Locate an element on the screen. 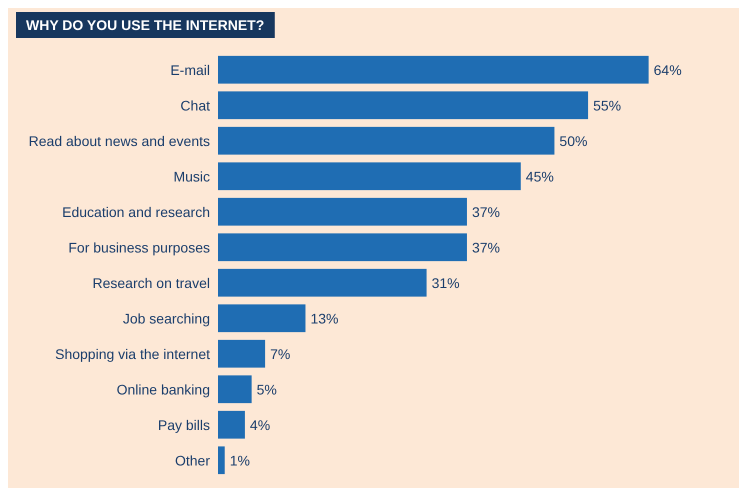  y-tick-label: Research on travel is located at coordinates (151, 282).